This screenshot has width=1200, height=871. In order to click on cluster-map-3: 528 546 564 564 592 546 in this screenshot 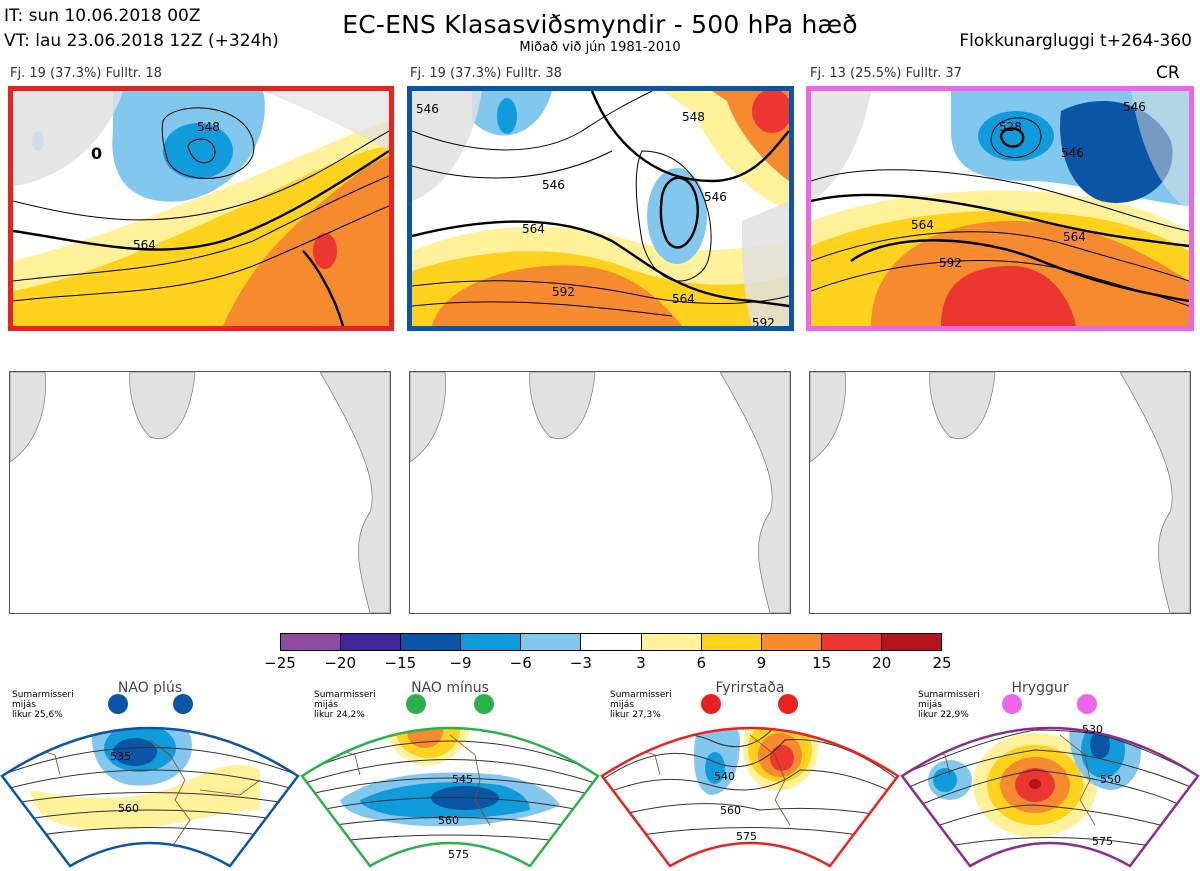, I will do `click(1000, 208)`.